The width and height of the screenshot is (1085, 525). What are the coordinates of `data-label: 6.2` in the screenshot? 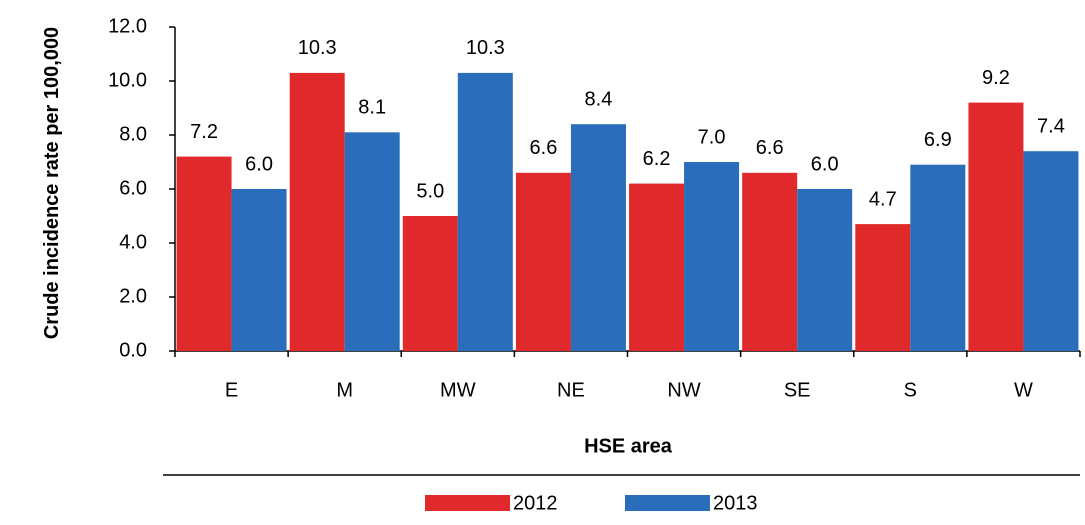 It's located at (657, 159).